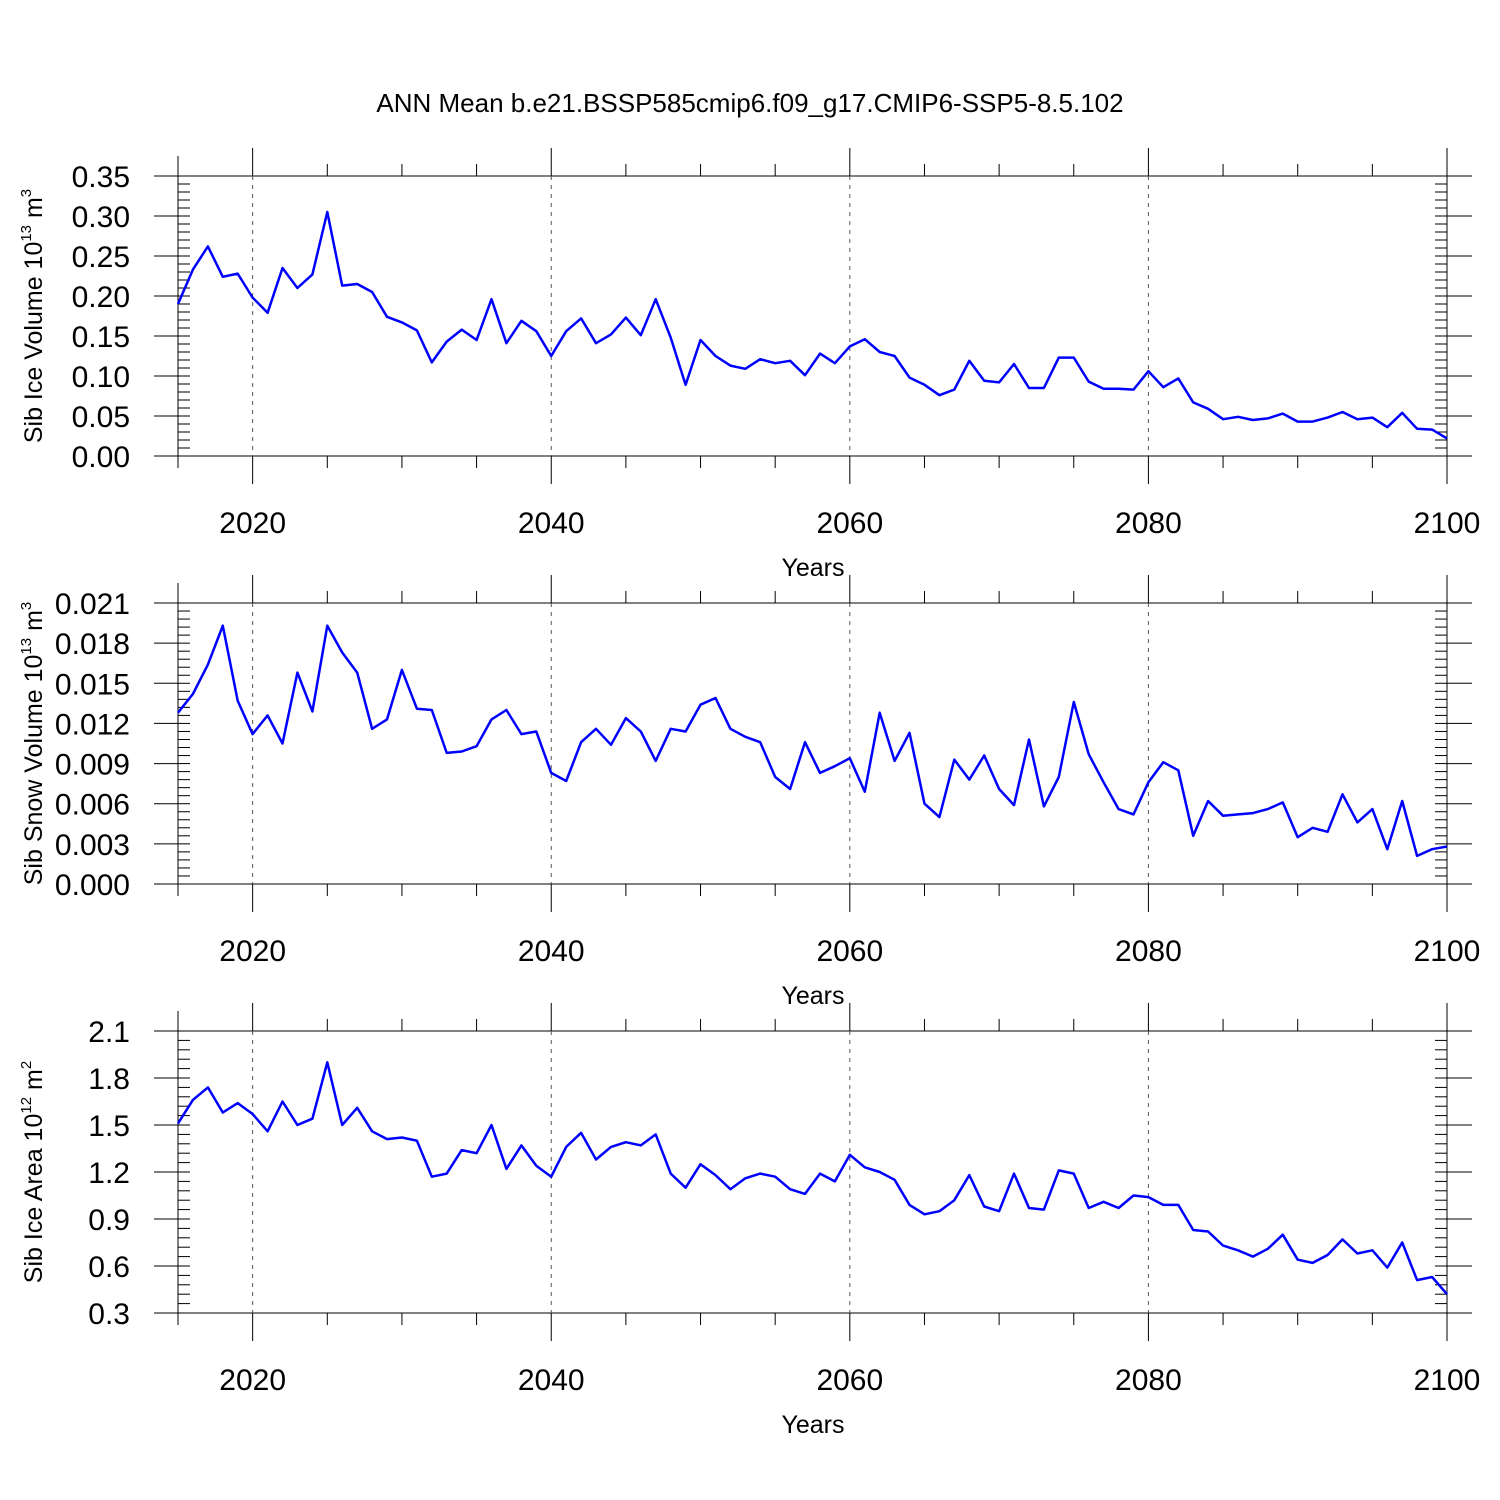 The image size is (1500, 1500). What do you see at coordinates (92, 724) in the screenshot?
I see `y-tick-label: 0.012` at bounding box center [92, 724].